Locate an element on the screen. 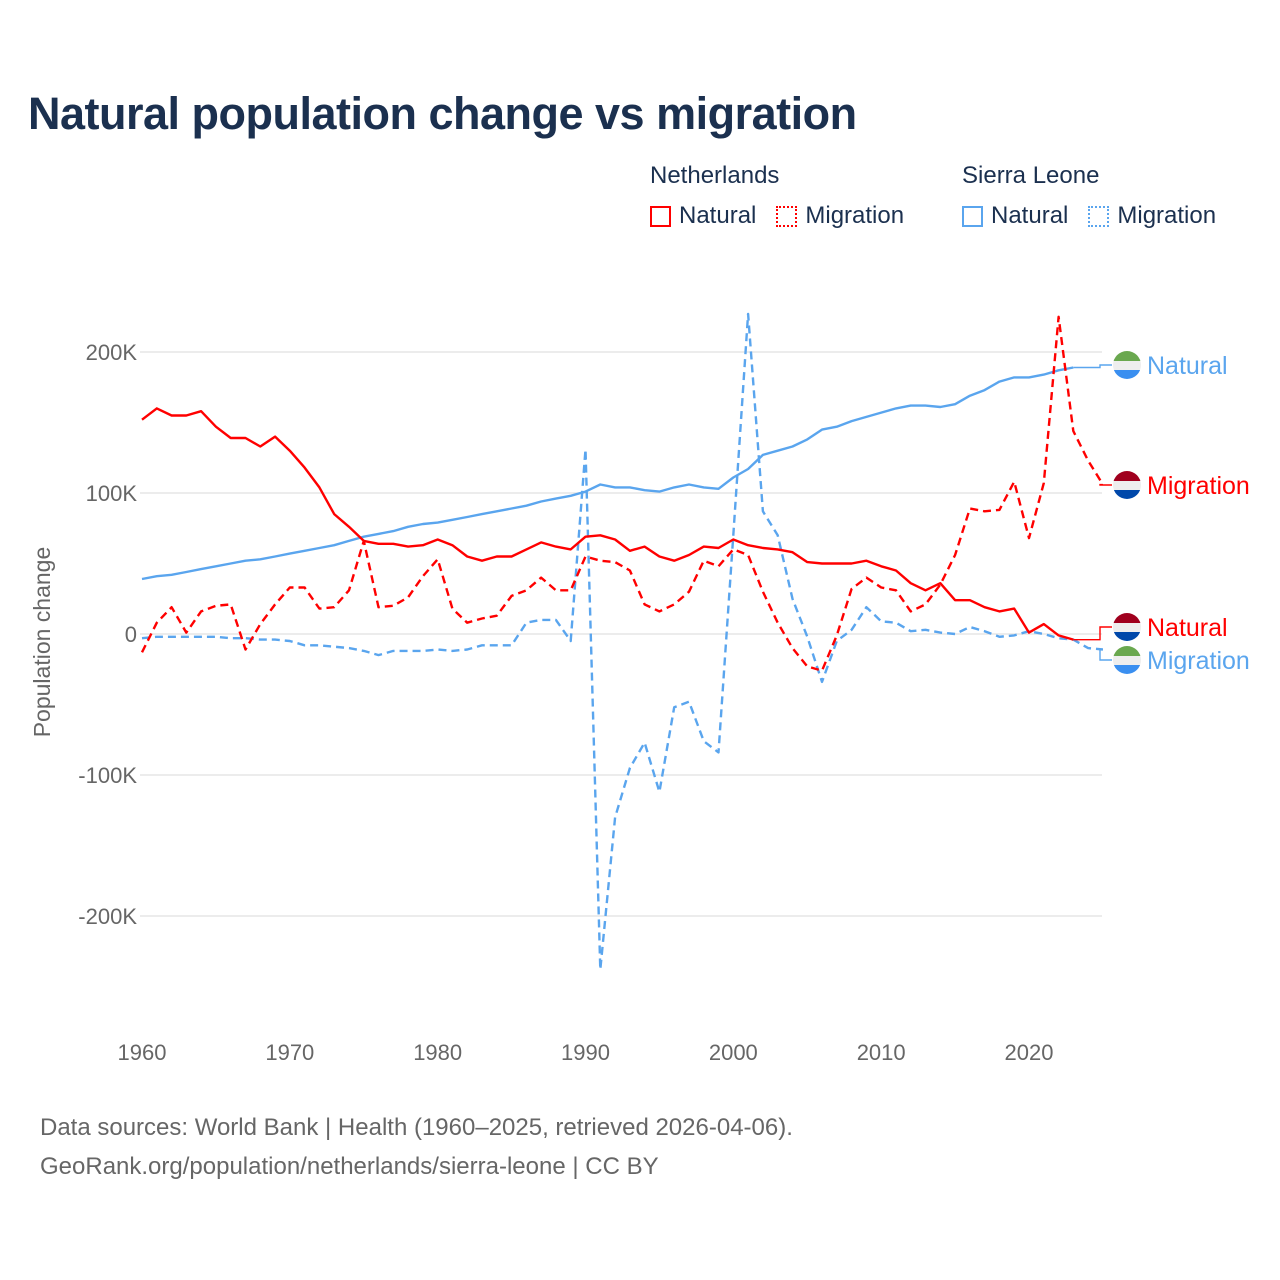  y-tick-label: 0 is located at coordinates (131, 634).